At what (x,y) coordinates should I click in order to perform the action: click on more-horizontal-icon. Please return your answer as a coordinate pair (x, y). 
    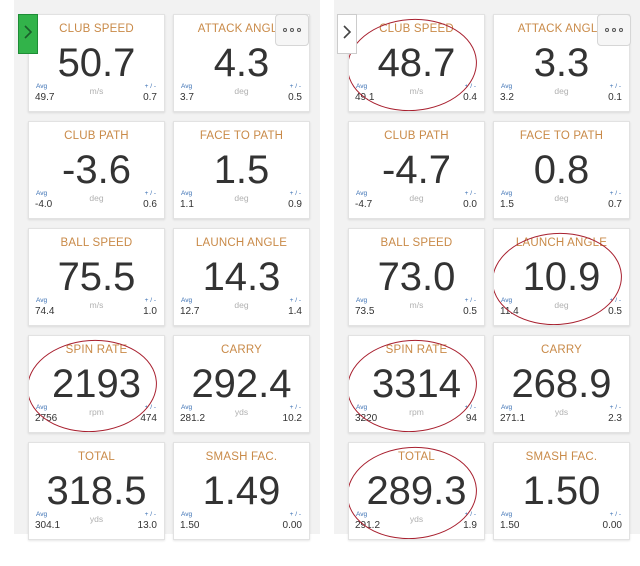
    Looking at the image, I should click on (292, 30).